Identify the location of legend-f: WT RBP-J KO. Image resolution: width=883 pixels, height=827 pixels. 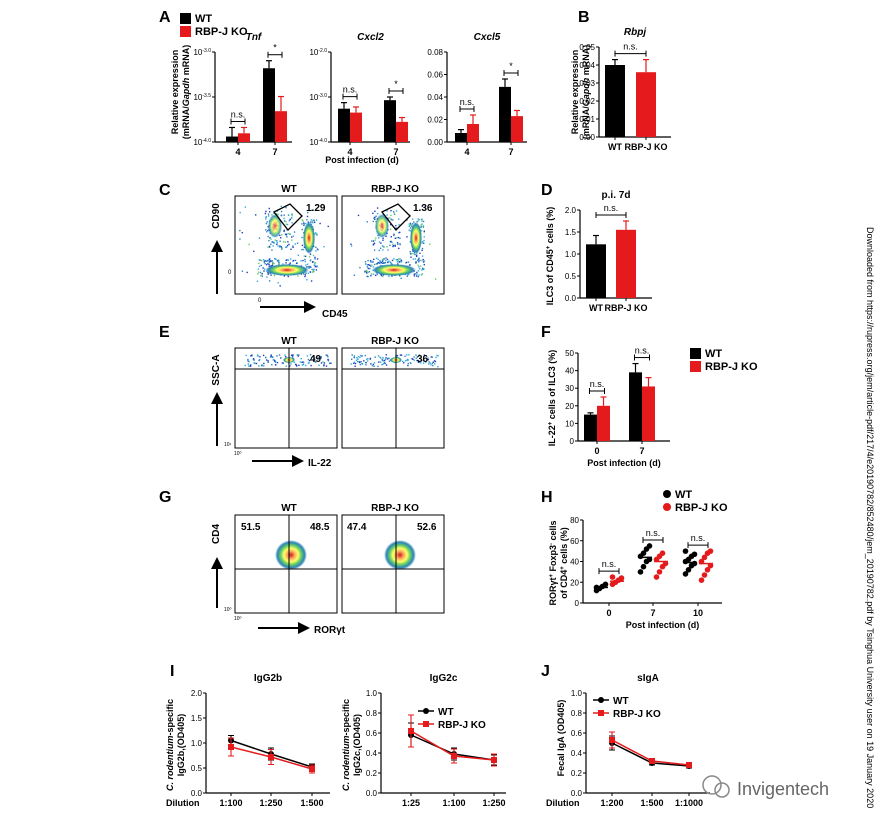
(724, 360).